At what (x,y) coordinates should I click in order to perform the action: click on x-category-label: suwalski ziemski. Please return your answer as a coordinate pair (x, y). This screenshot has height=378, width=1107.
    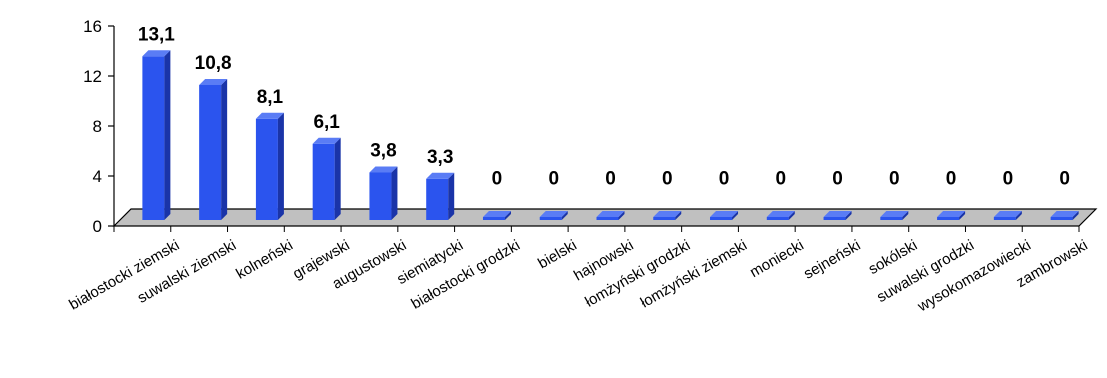
    Looking at the image, I should click on (187, 272).